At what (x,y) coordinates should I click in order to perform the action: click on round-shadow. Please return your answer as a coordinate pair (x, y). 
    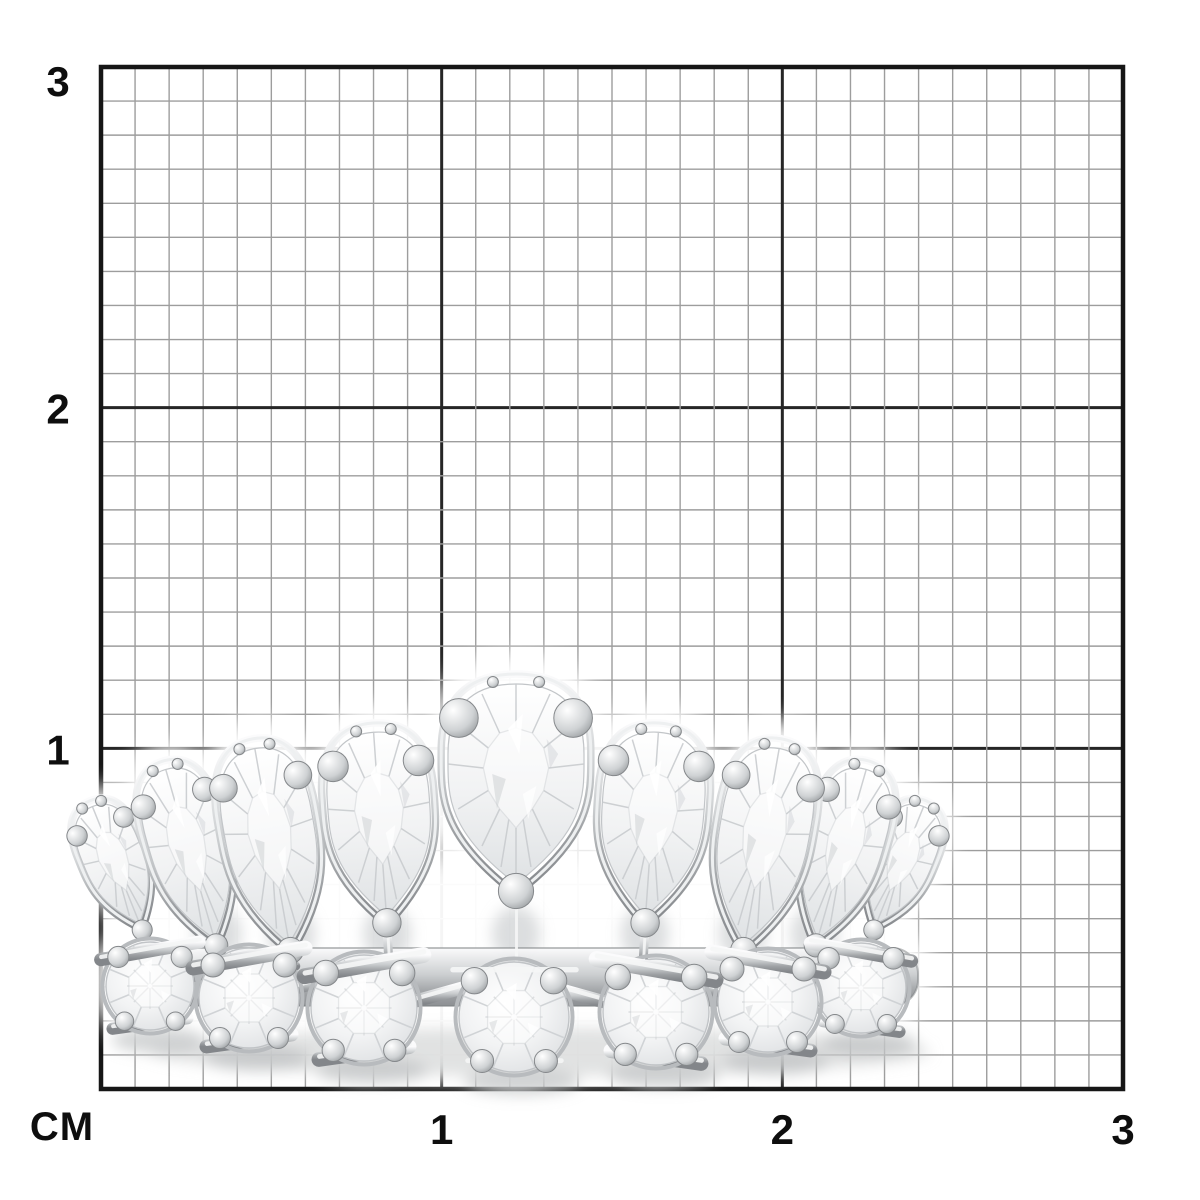
    Looking at the image, I should click on (372, 1071).